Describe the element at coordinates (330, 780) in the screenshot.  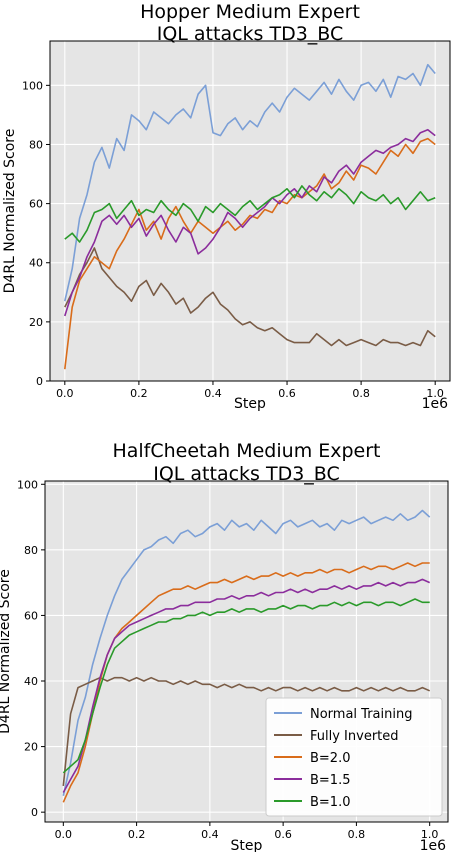
I see `legend-label: B=1.5` at that location.